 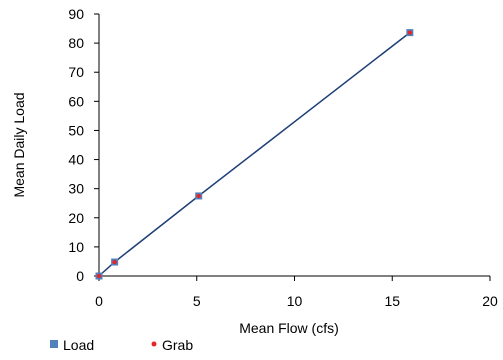 What do you see at coordinates (54, 344) in the screenshot?
I see `legend-marker-load` at bounding box center [54, 344].